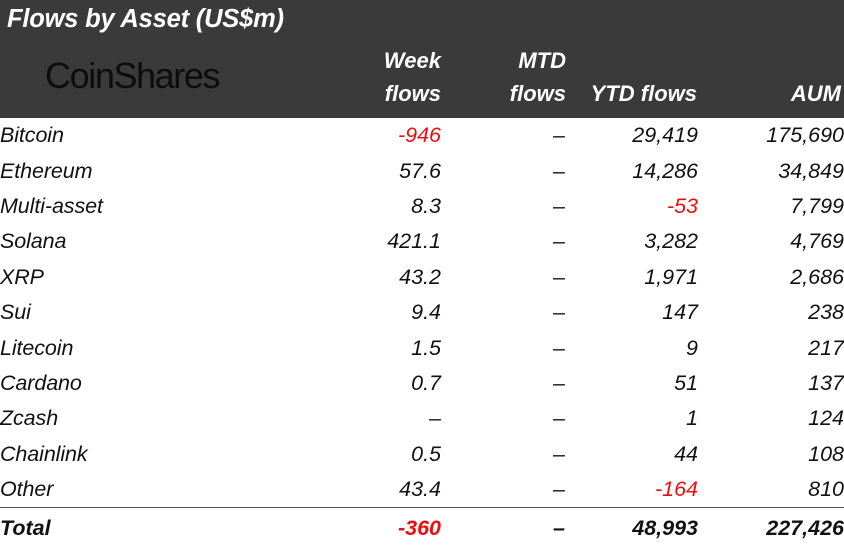 This screenshot has width=844, height=551. I want to click on table-row: Ethereum 57.6 – 14,286 34,849, so click(422, 170).